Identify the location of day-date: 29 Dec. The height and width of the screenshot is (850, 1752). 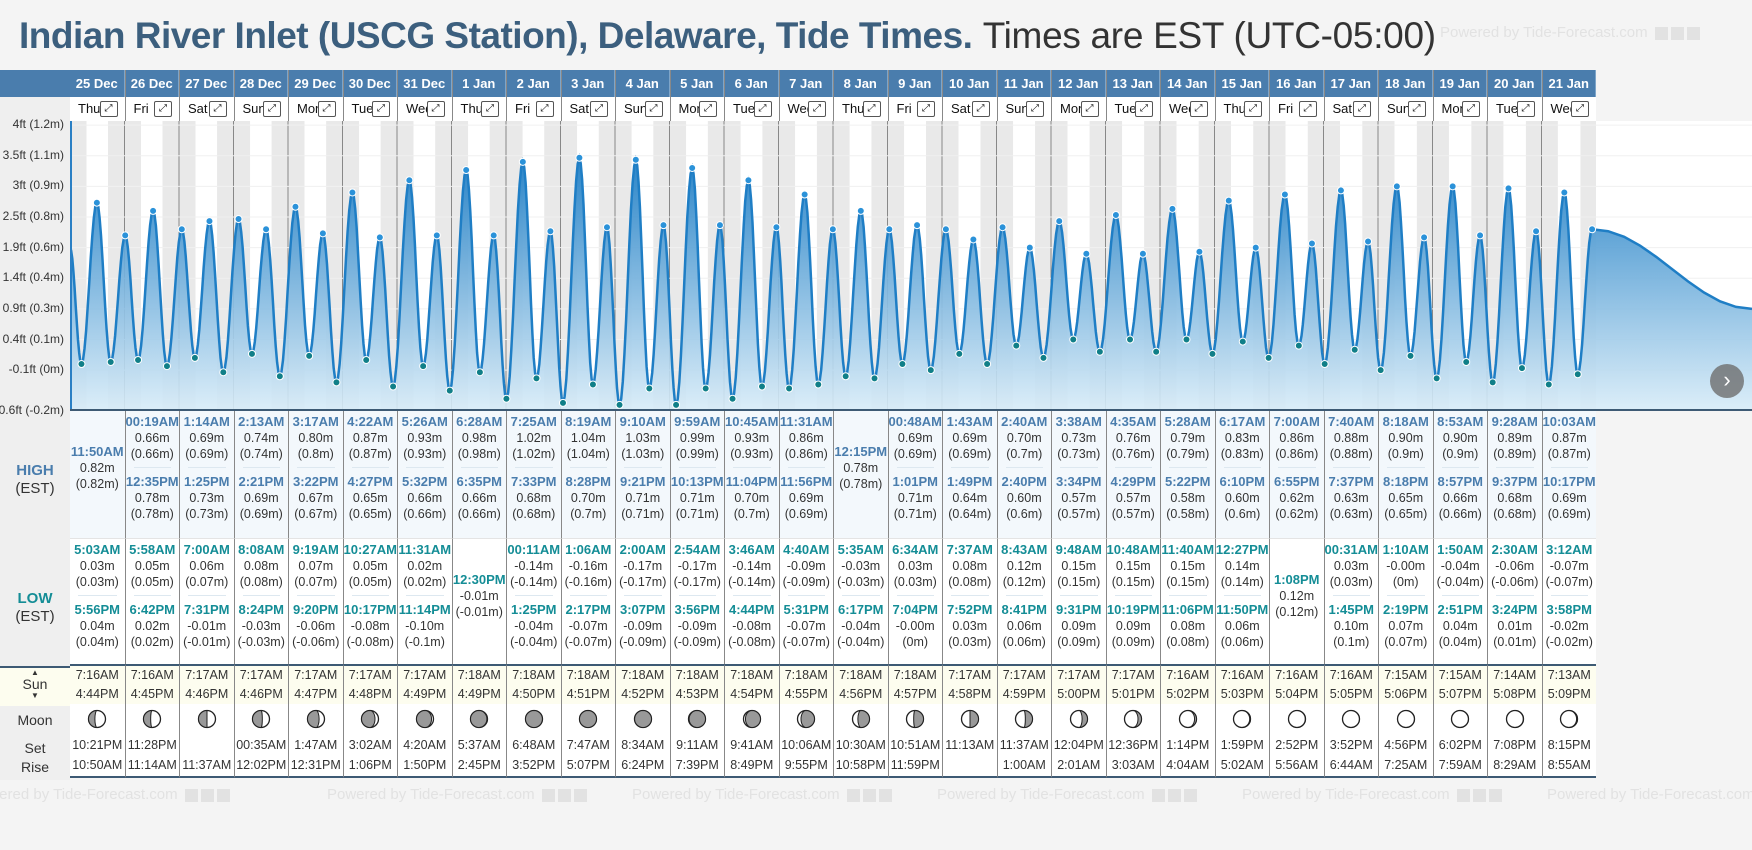
(316, 83).